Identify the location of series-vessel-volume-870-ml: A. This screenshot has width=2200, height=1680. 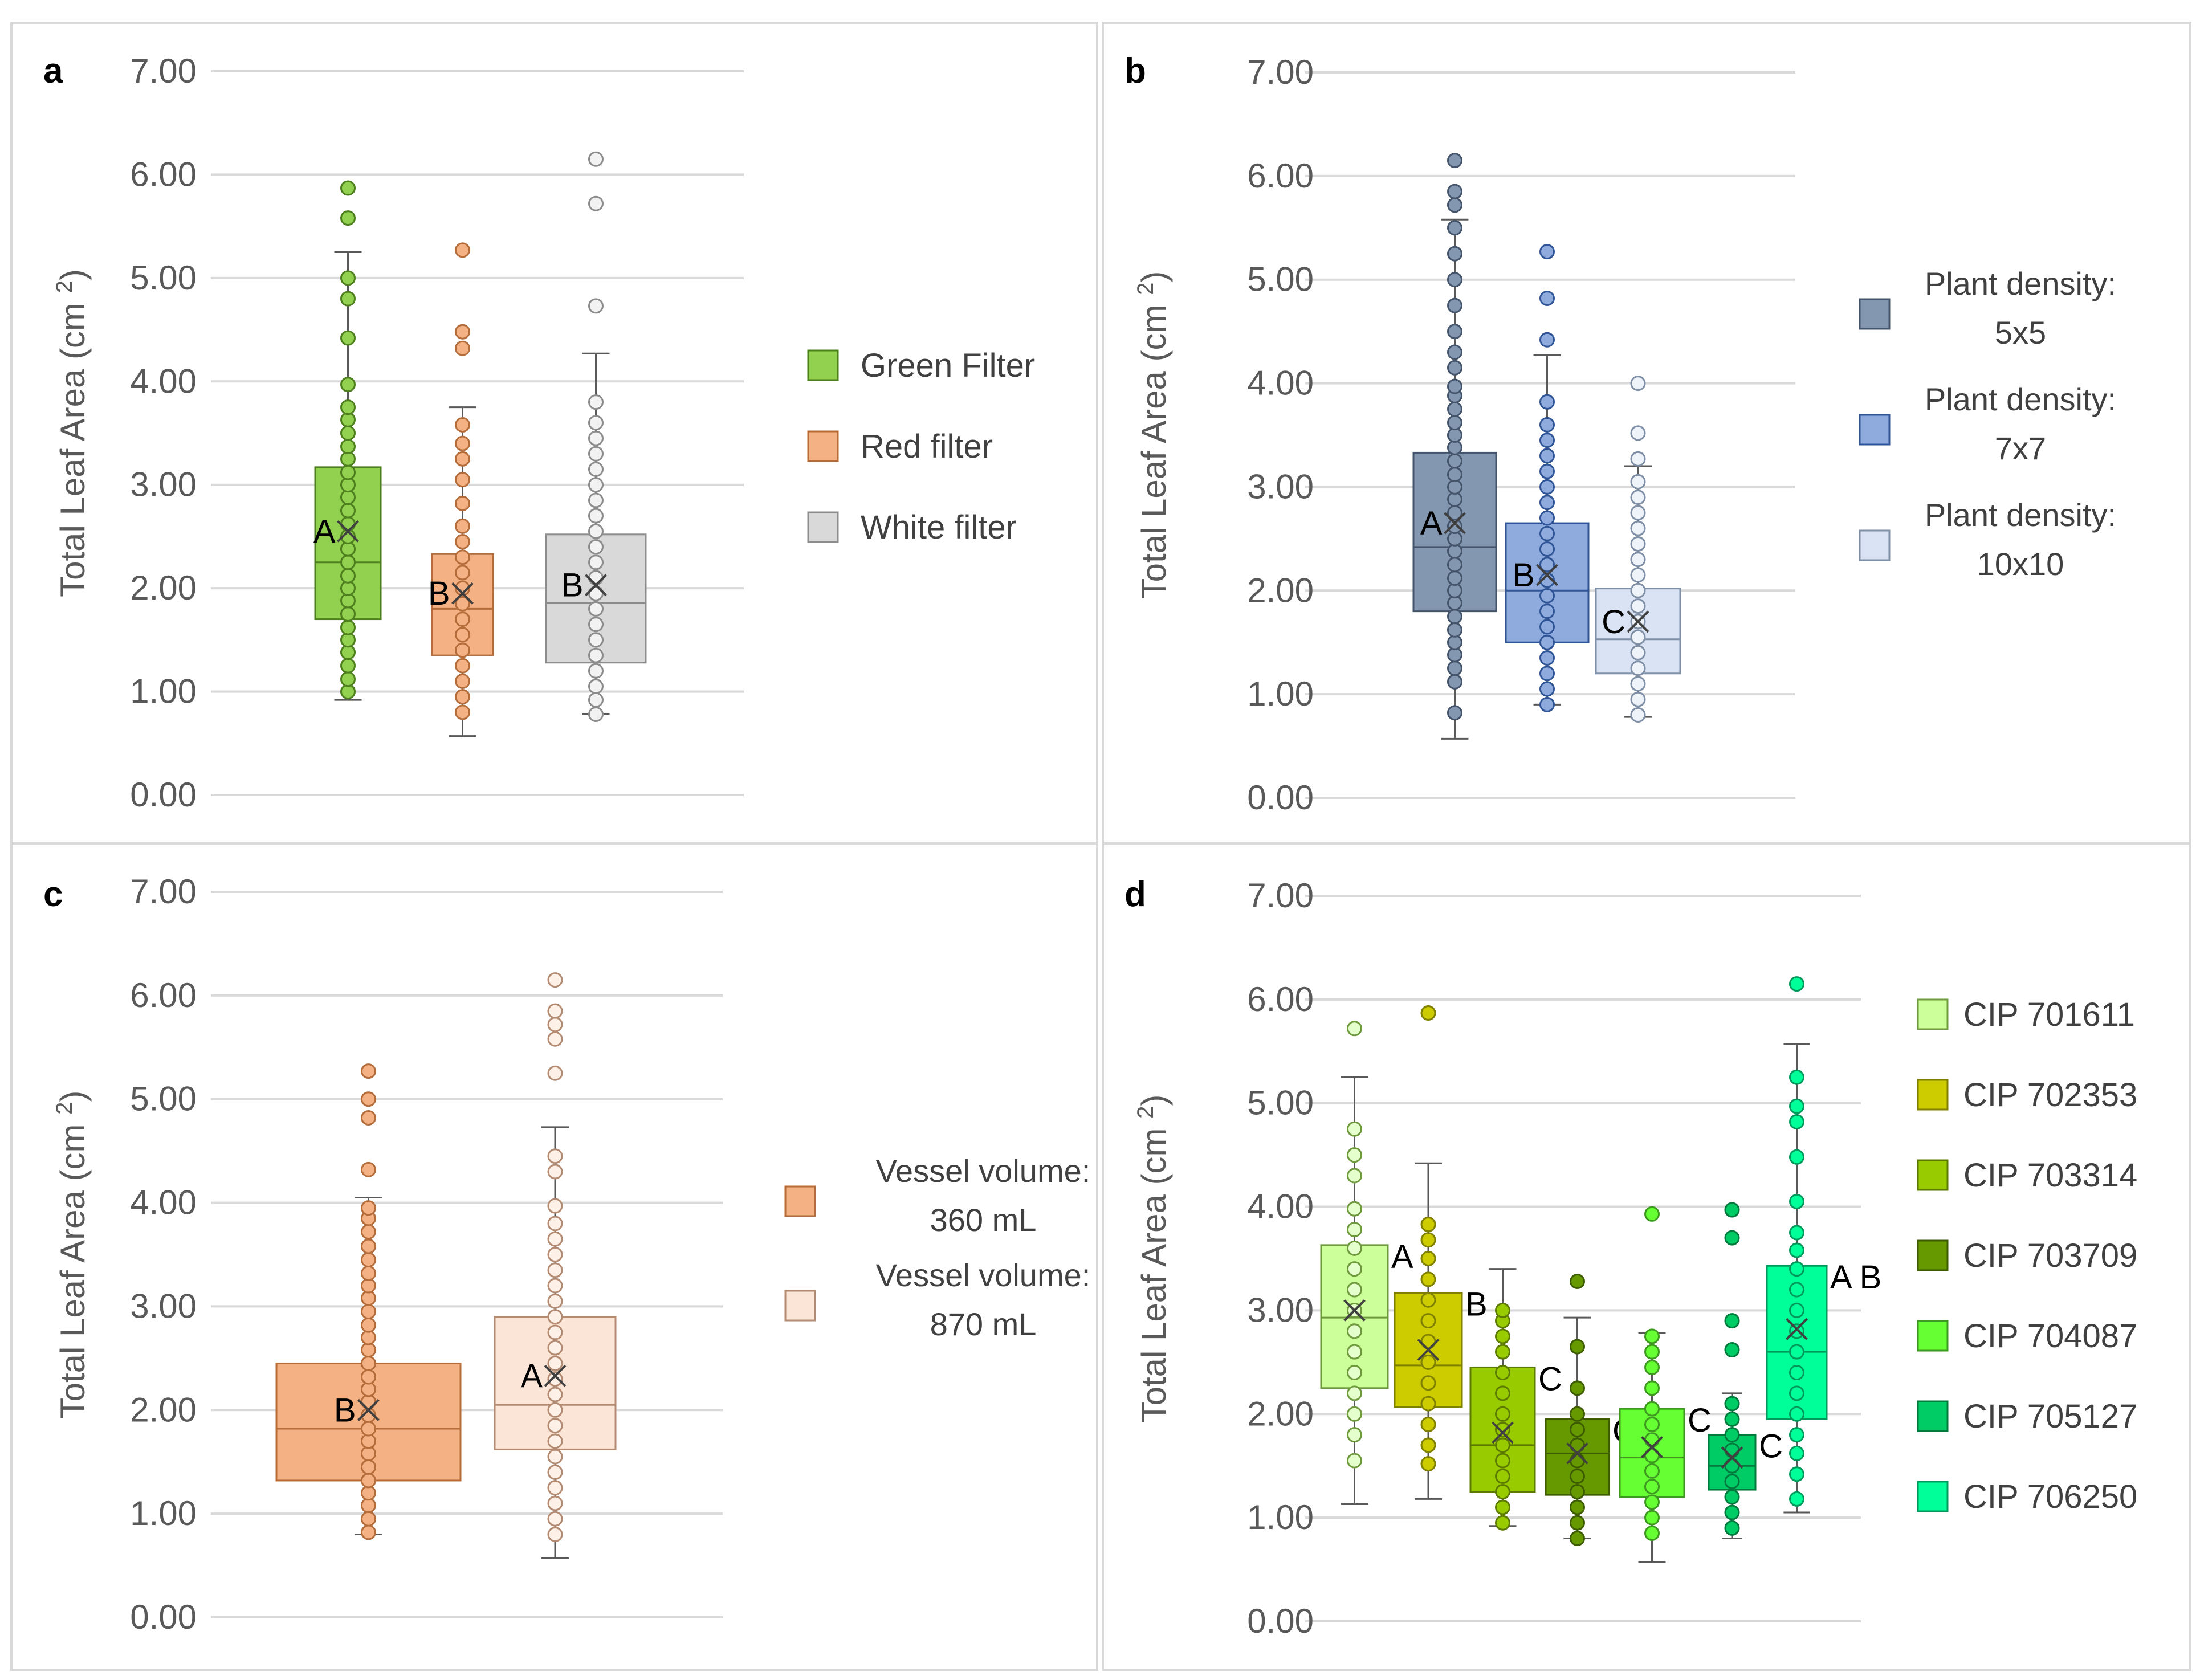
(556, 1265).